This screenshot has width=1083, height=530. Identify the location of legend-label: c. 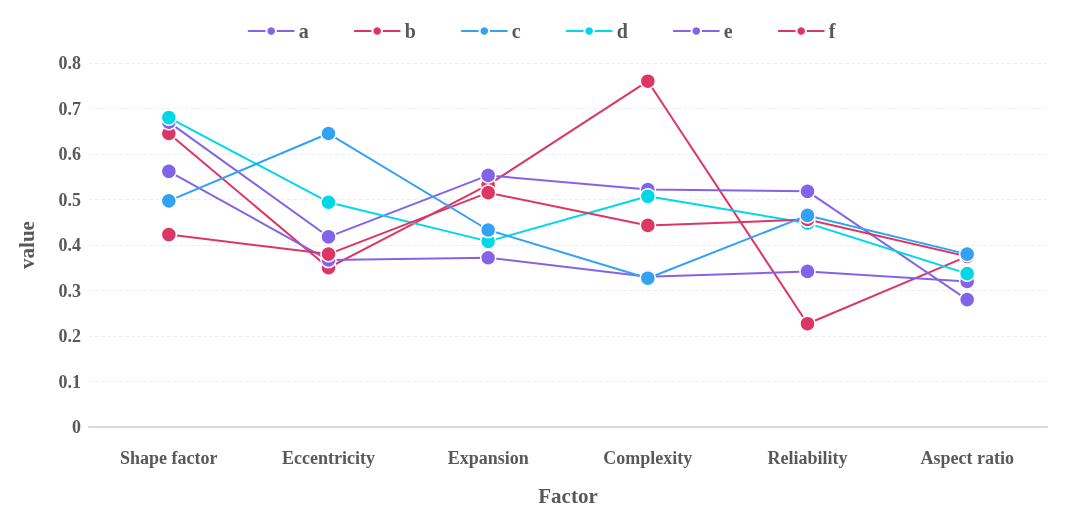
(516, 31).